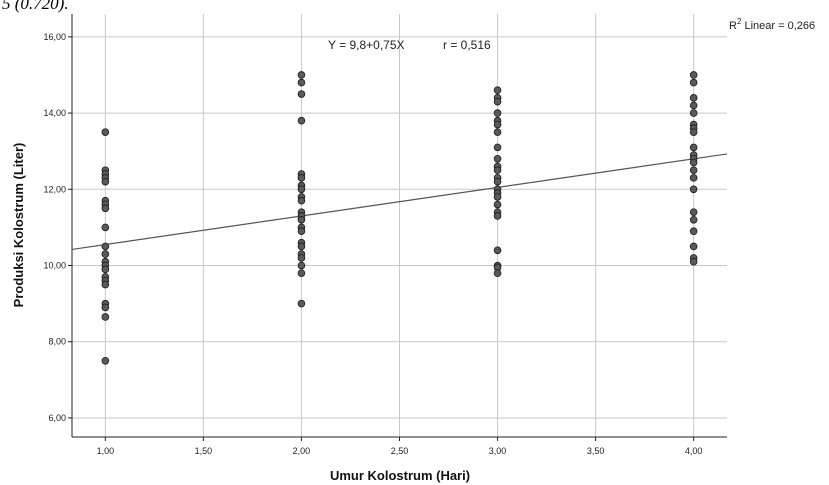  Describe the element at coordinates (498, 451) in the screenshot. I see `x-tick-label: 3,00` at that location.